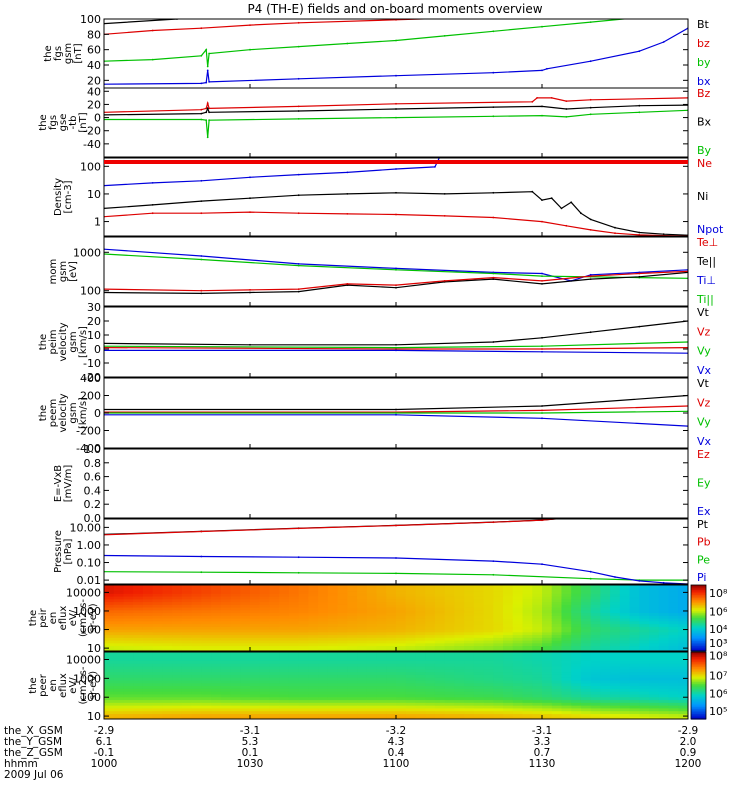  I want to click on y-tick-label: 0.2, so click(93, 504).